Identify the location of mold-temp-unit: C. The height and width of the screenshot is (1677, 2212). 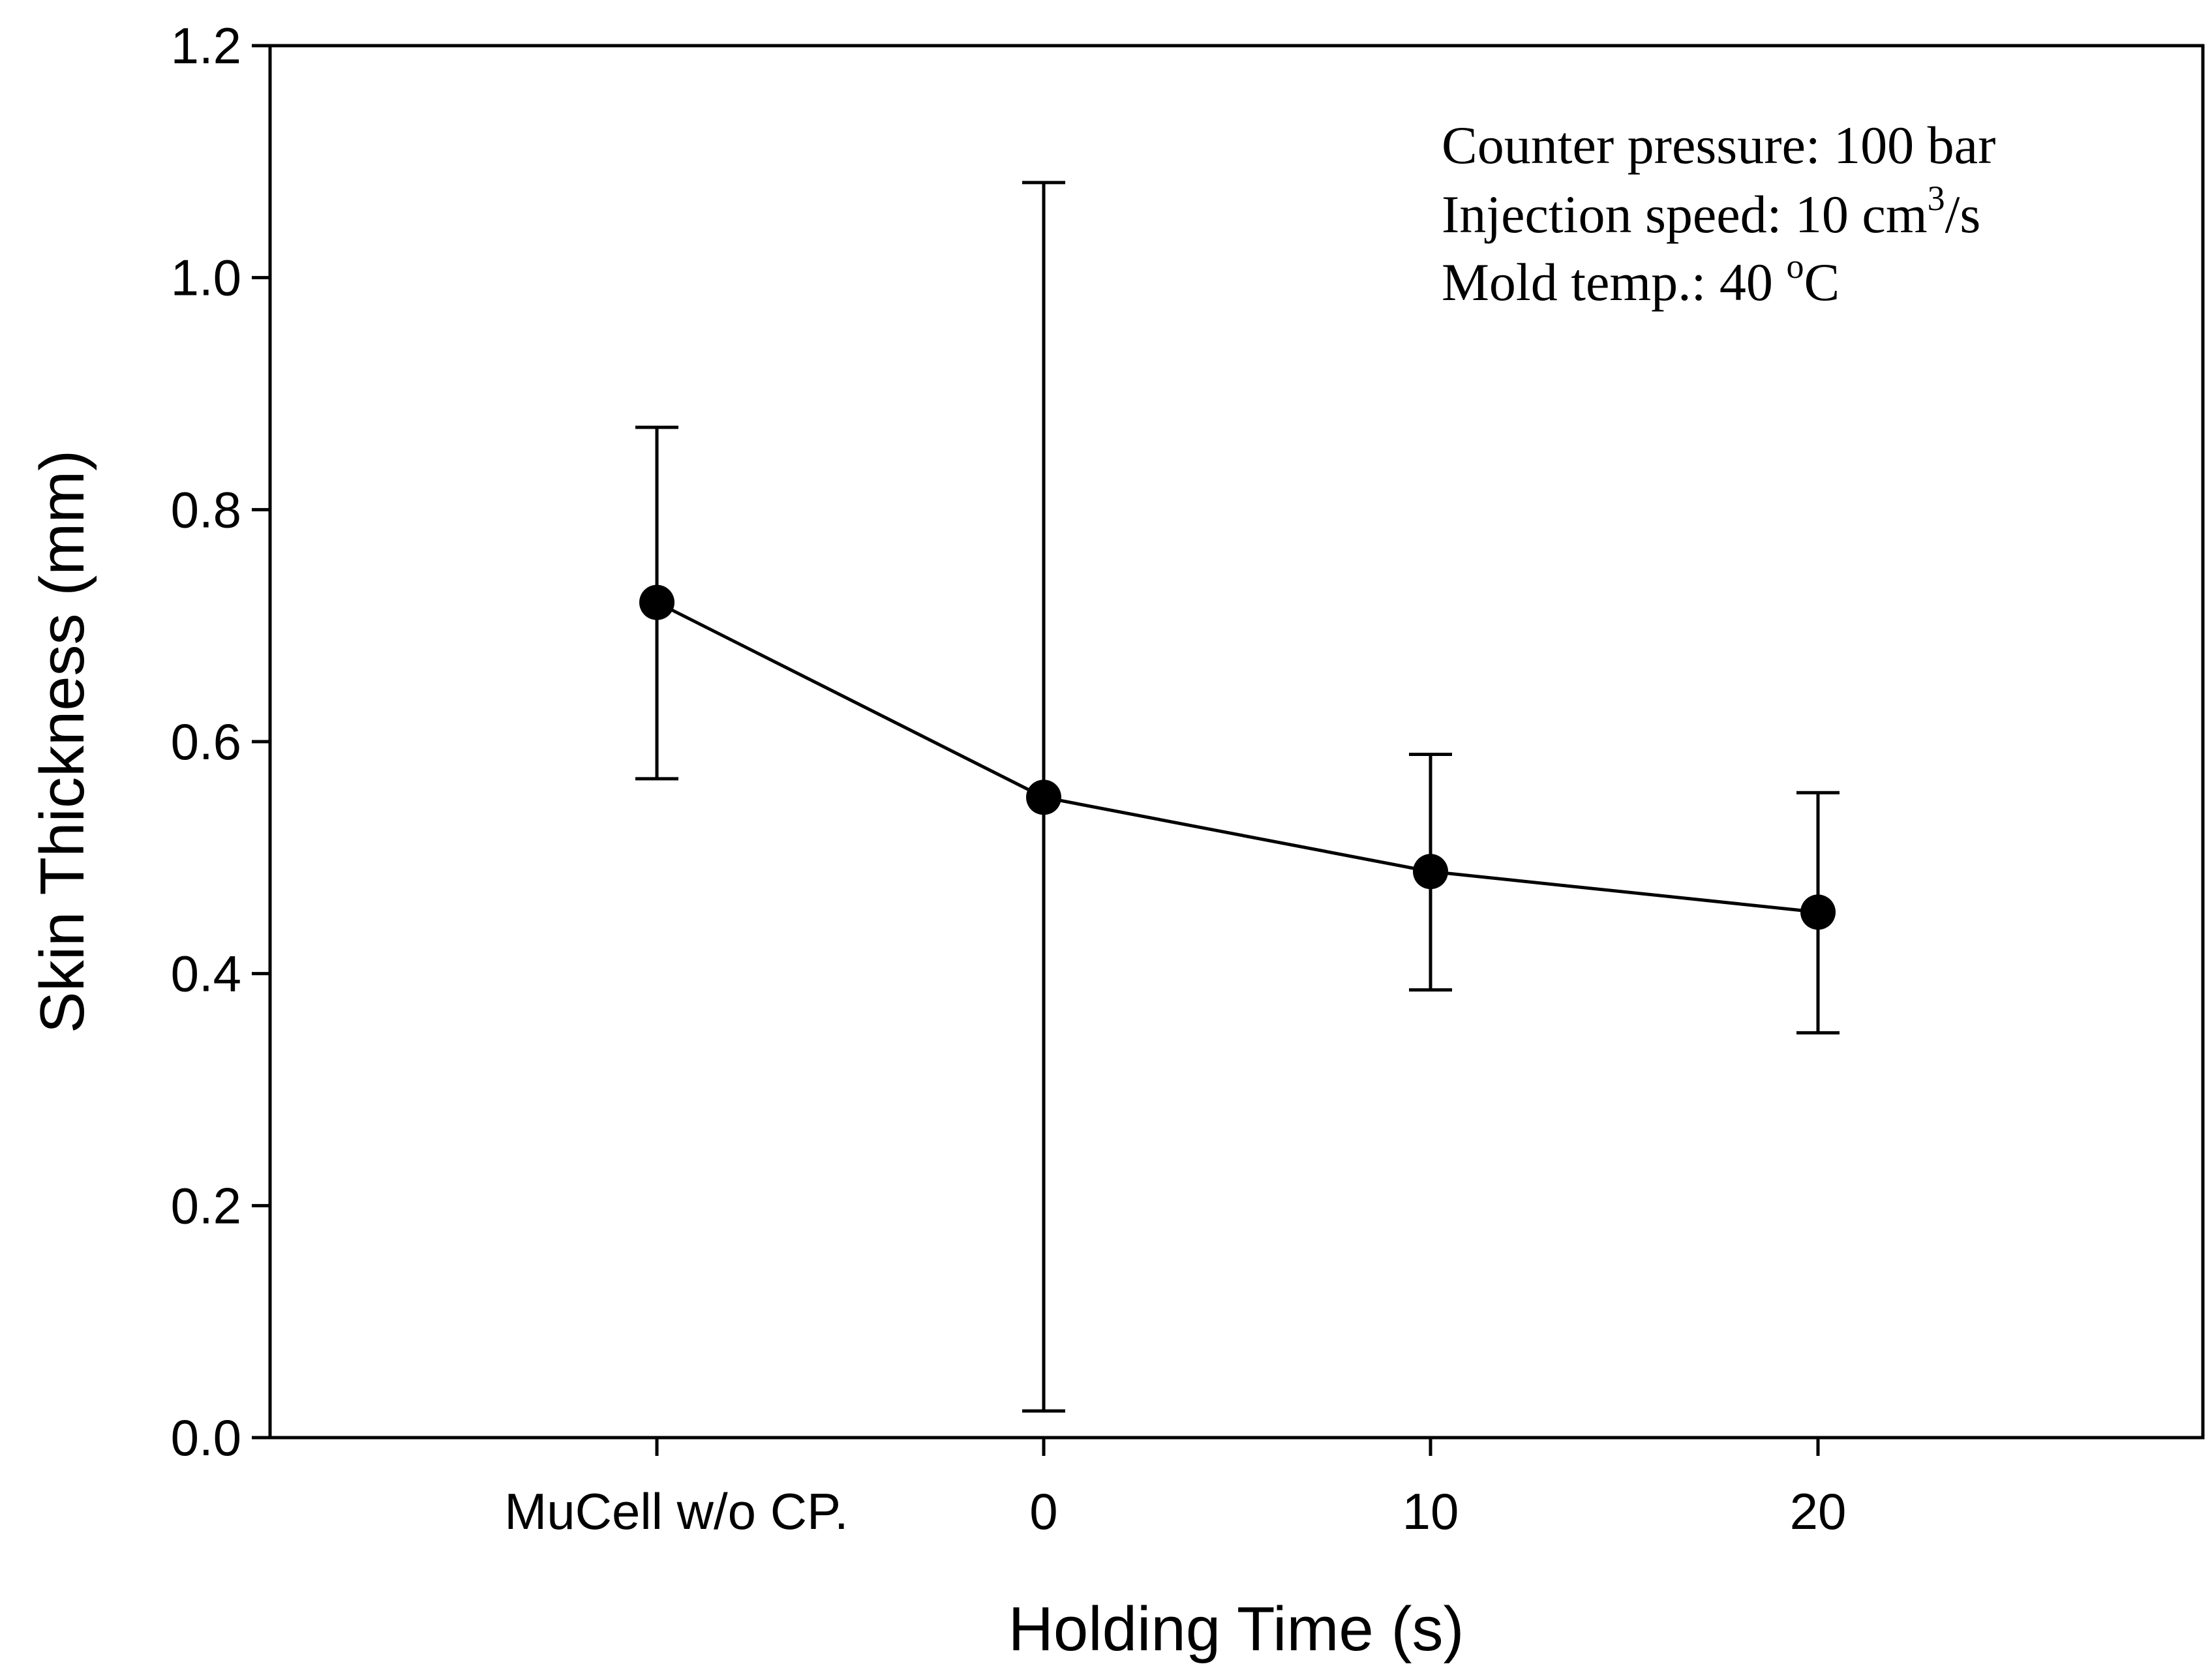
(1822, 282).